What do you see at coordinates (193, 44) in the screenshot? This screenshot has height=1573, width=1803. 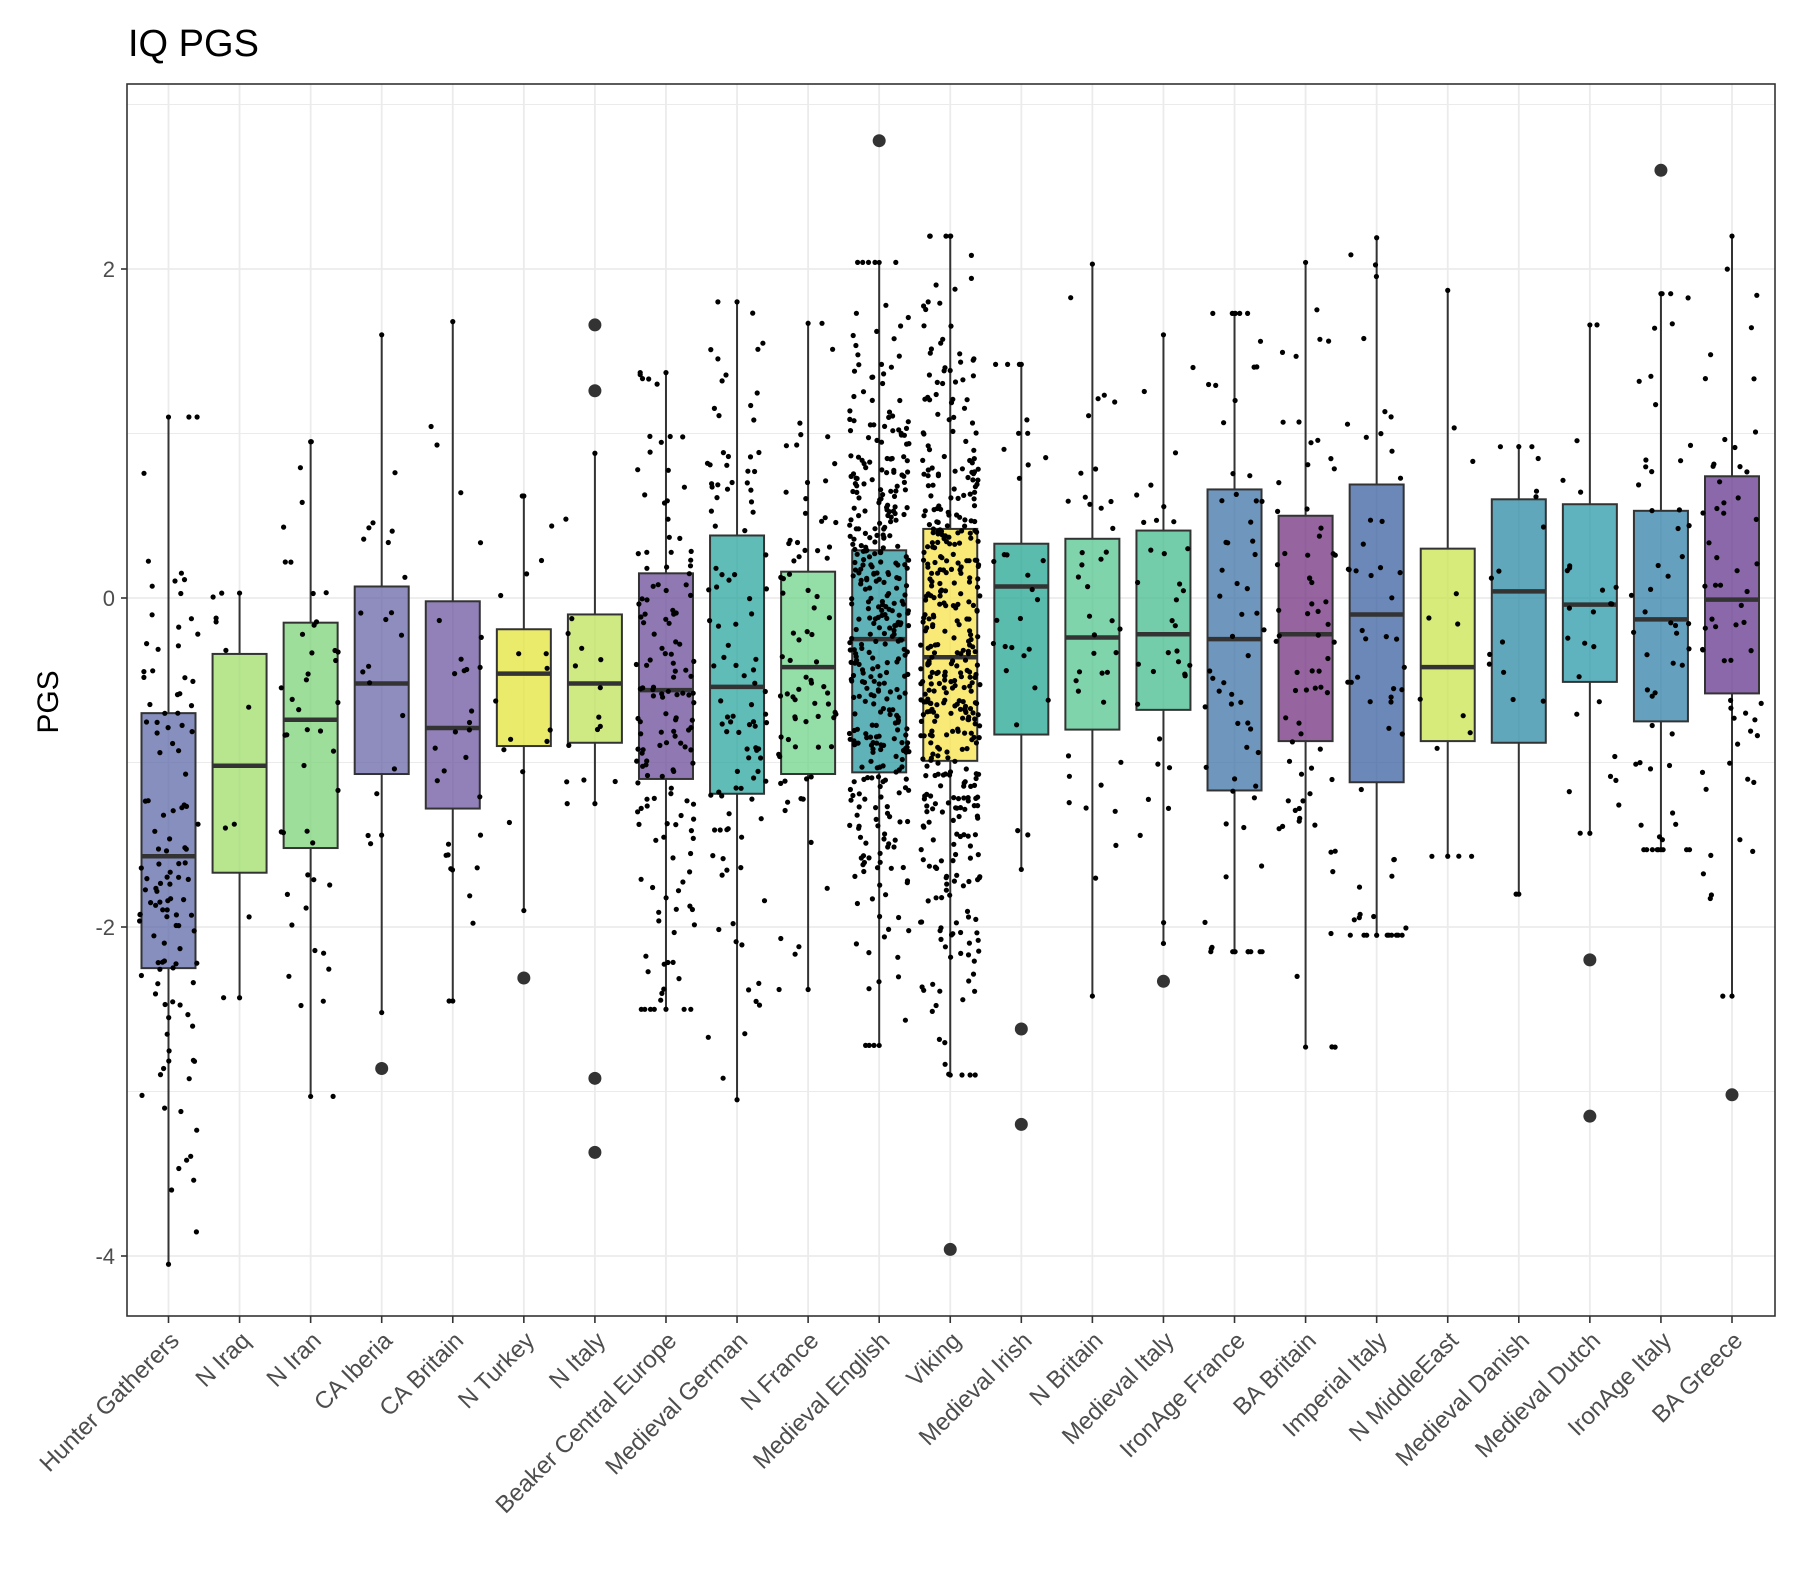 I see `chart-title: IQ PGS` at bounding box center [193, 44].